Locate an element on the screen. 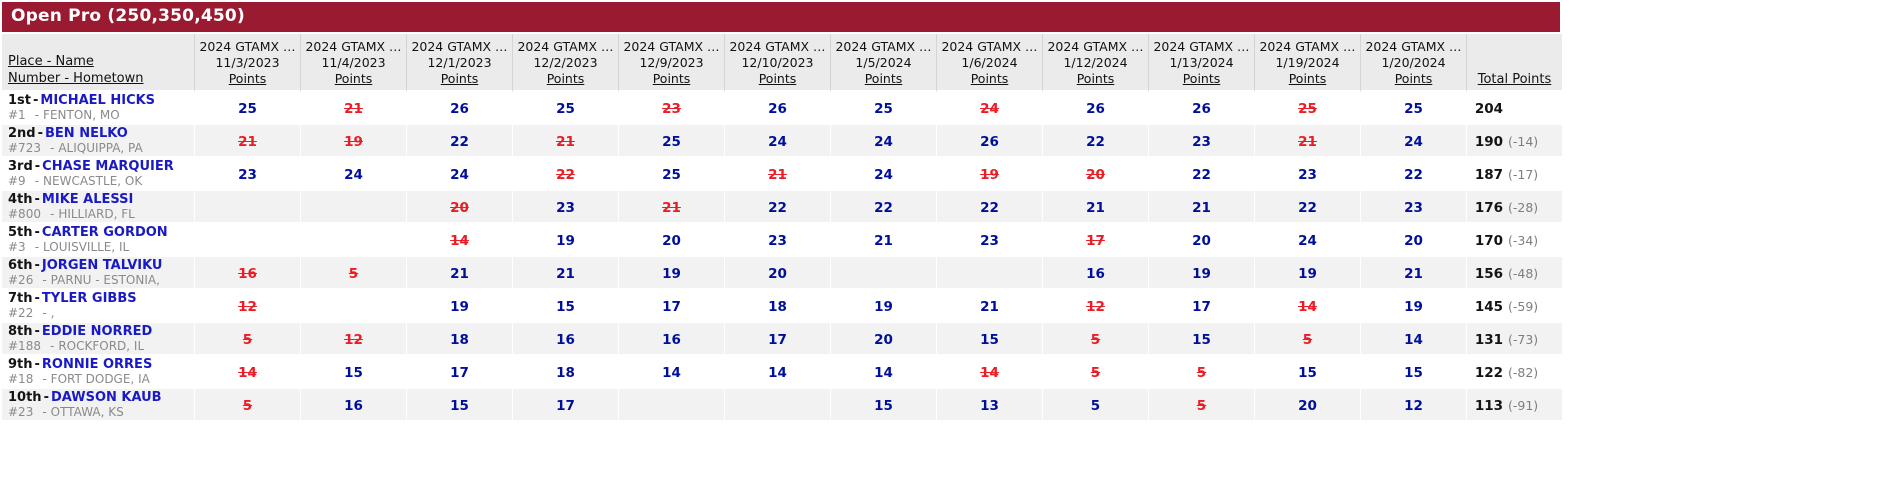 Image resolution: width=1878 pixels, height=482 pixels. rider-number: #26 is located at coordinates (21, 280).